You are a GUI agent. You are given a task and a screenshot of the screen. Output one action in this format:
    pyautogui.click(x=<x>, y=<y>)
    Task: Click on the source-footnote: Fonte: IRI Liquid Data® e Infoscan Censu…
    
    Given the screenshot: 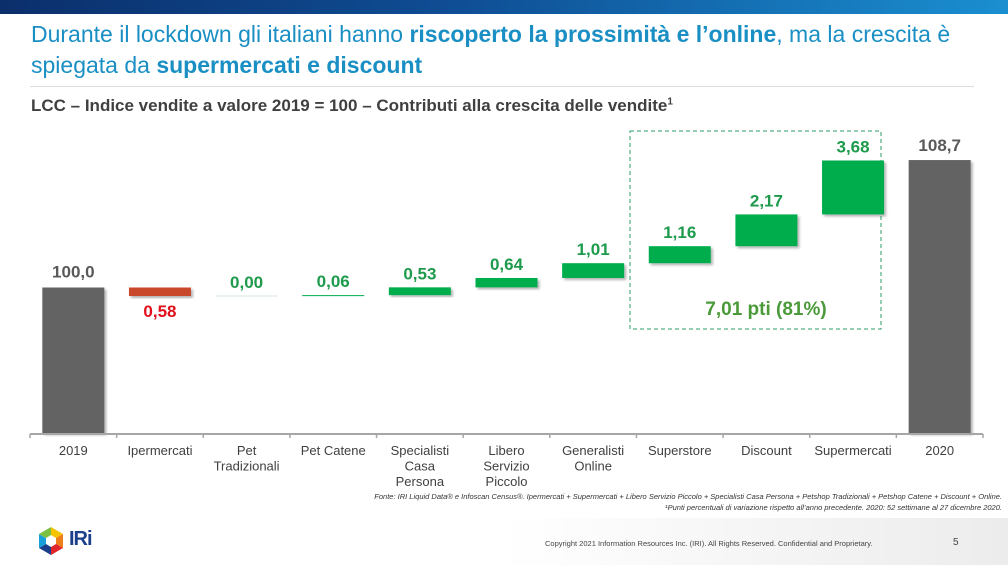 What is the action you would take?
    pyautogui.click(x=688, y=496)
    